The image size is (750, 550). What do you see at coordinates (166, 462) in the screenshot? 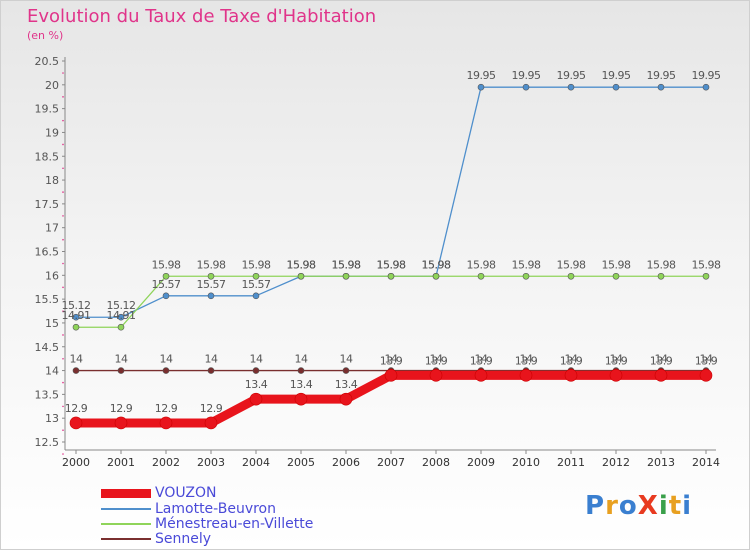
I see `x-tick-label: 2002` at bounding box center [166, 462].